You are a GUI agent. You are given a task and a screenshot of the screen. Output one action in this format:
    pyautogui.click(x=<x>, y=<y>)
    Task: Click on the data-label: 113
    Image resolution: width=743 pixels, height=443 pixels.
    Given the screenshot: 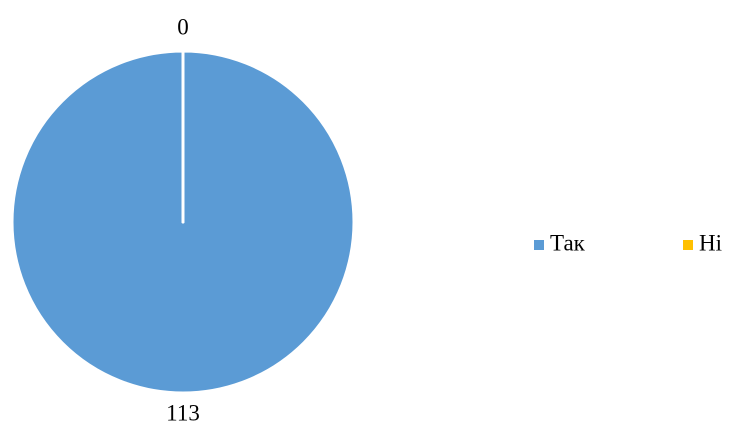 What is the action you would take?
    pyautogui.click(x=183, y=412)
    